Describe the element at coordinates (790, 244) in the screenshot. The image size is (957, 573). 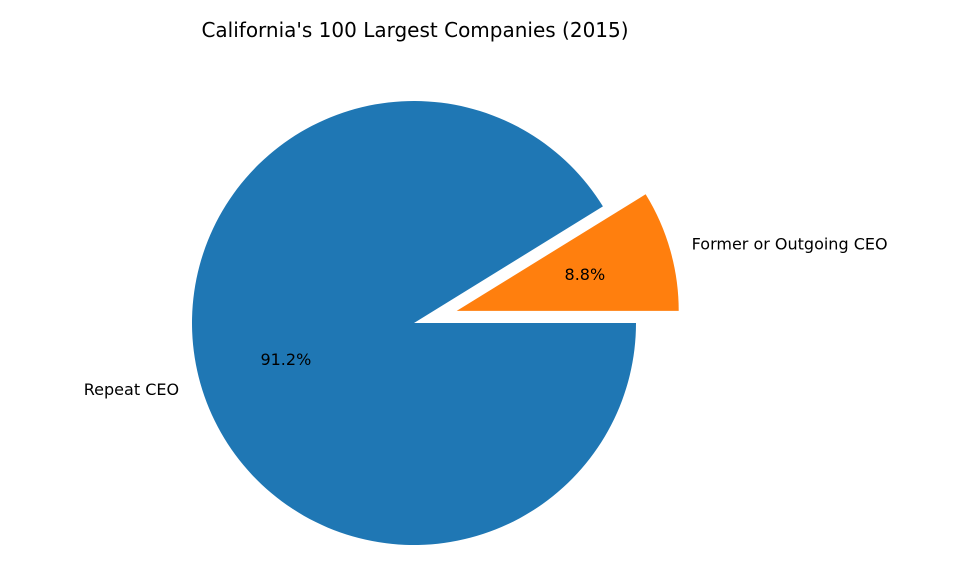
I see `slice-category-label: Former or Outgoing CEO` at that location.